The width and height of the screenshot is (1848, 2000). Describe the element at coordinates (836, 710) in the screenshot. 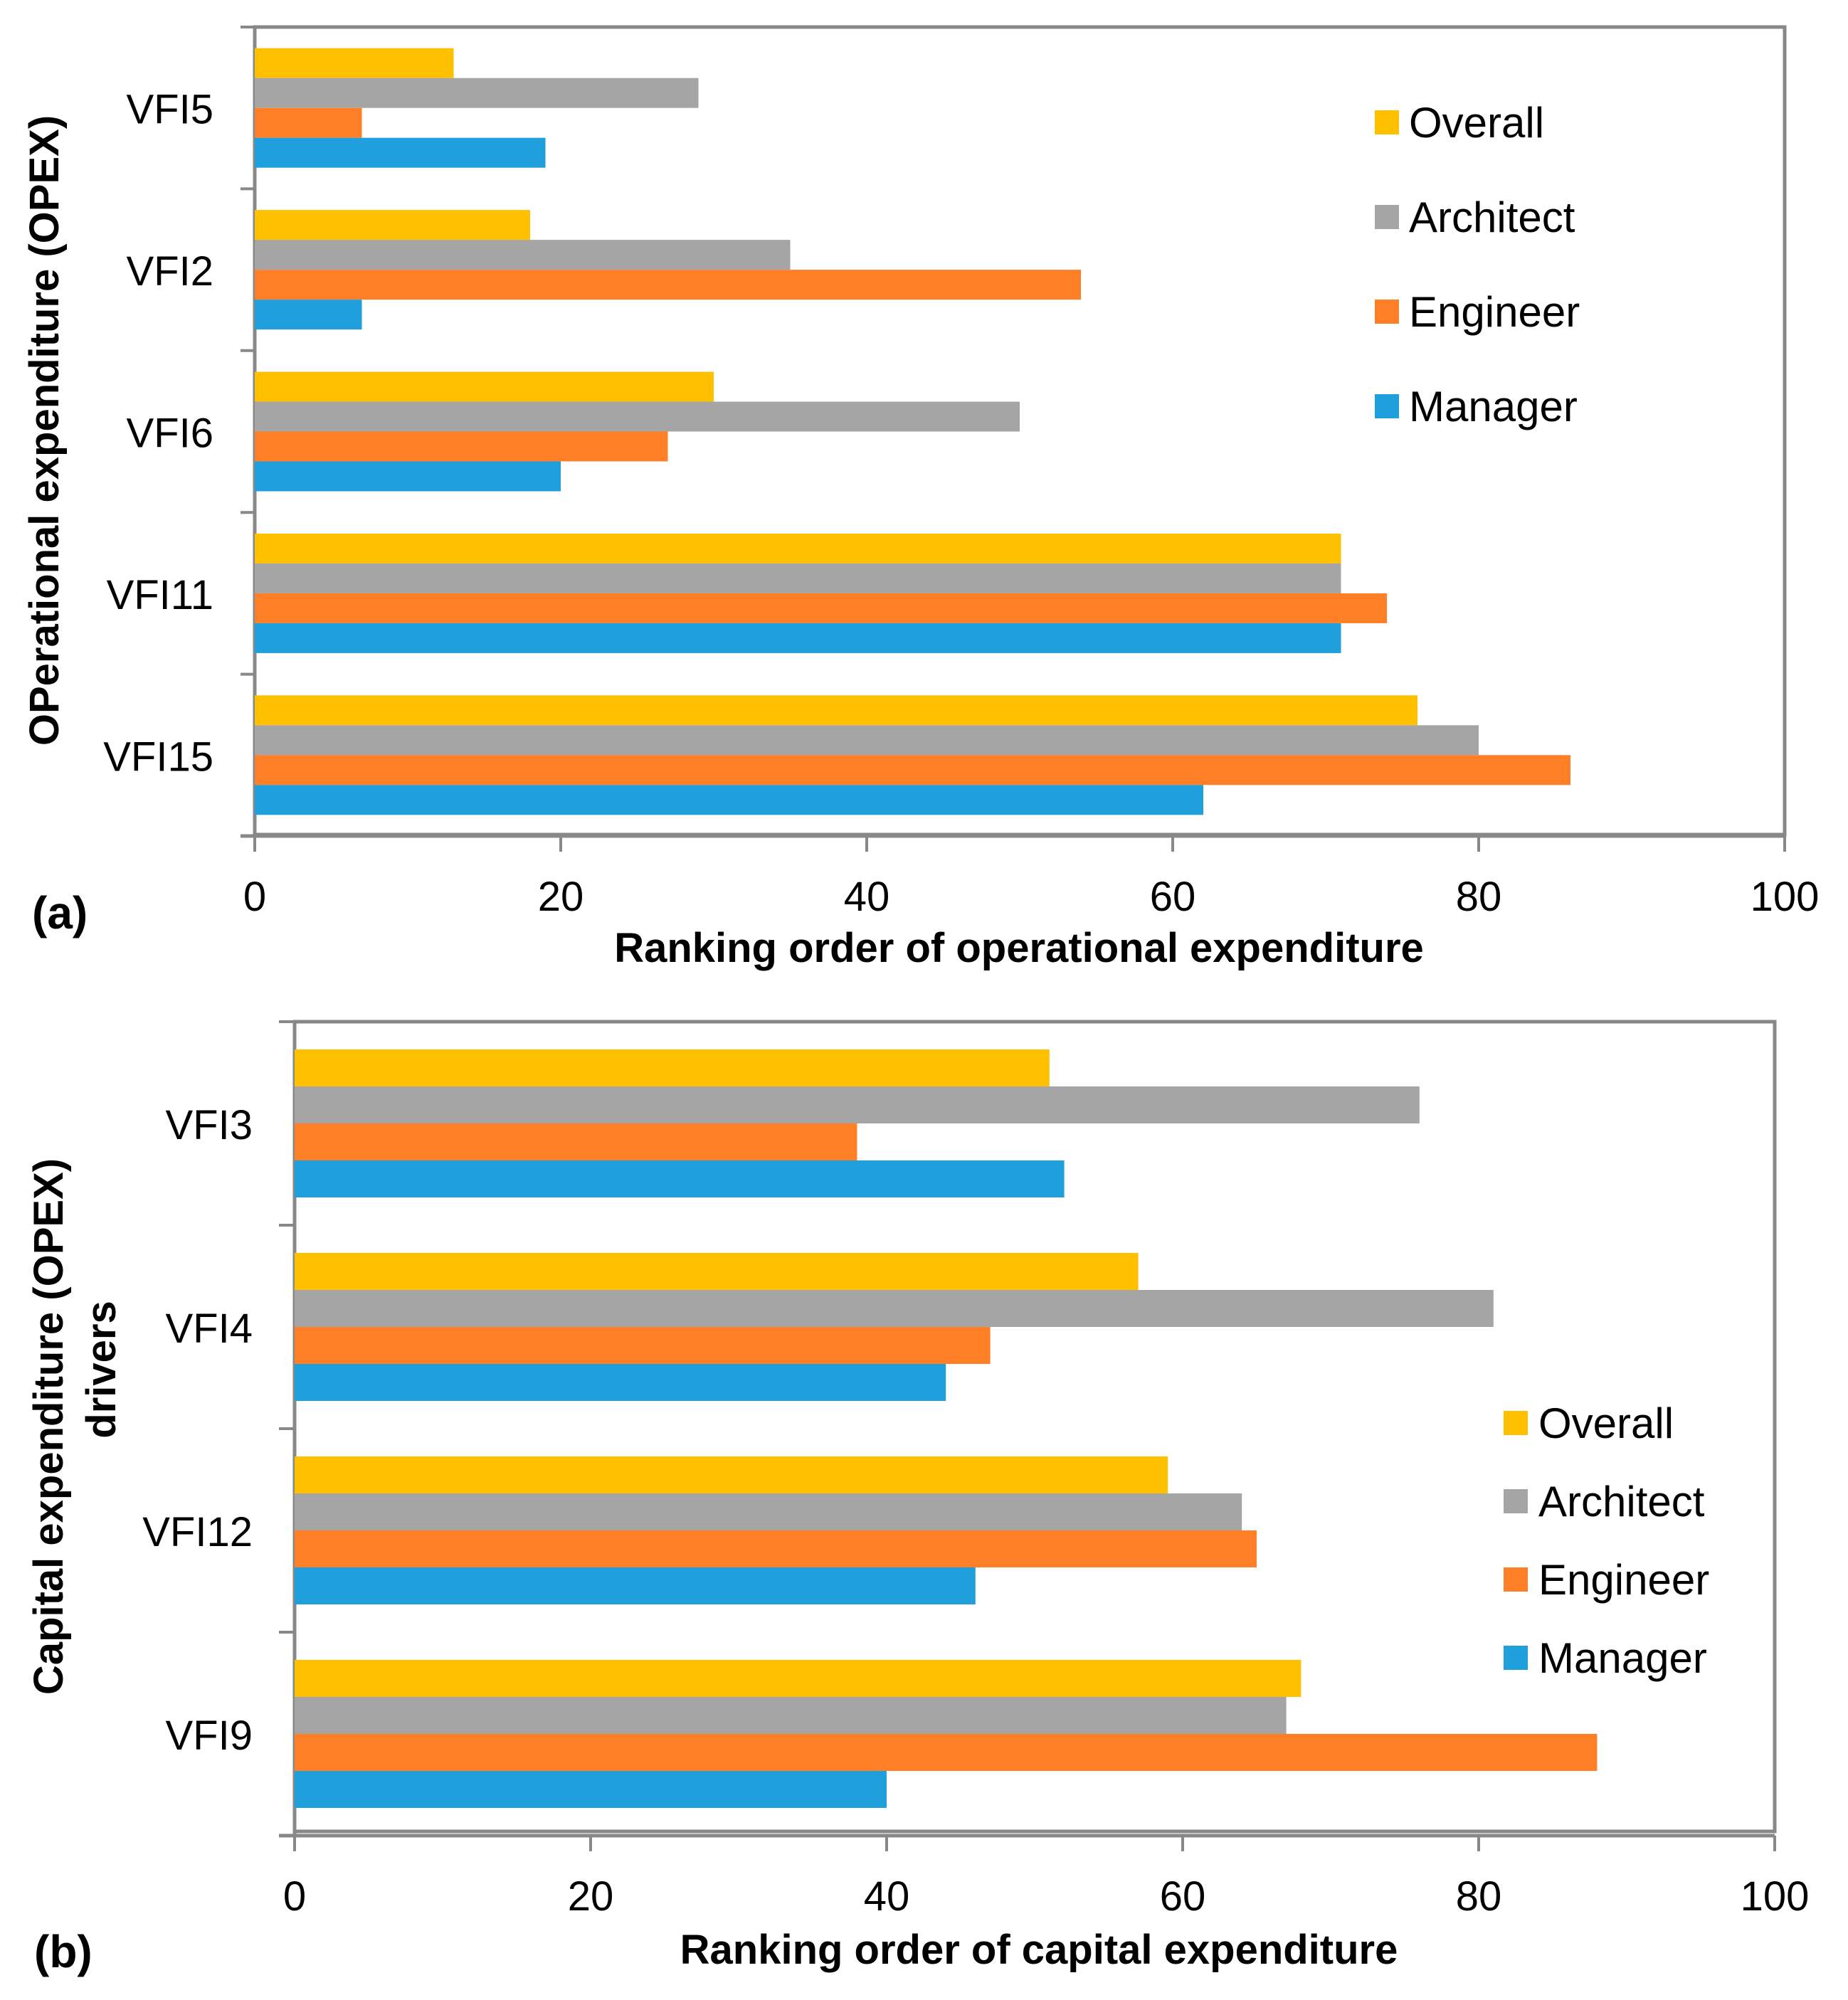

I see `bar-overall-vfi15` at that location.